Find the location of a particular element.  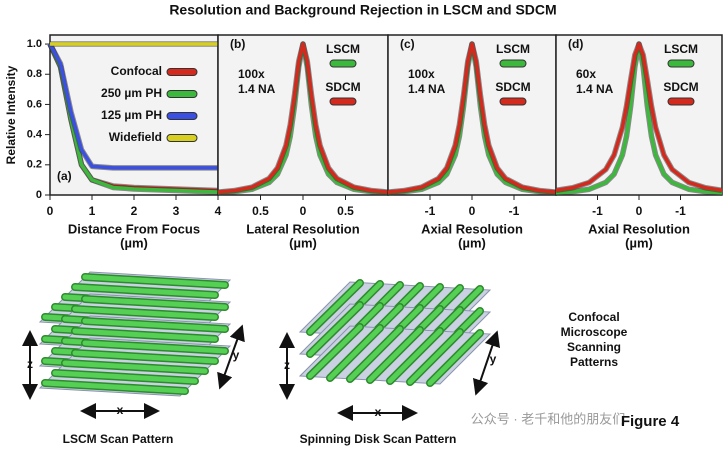

side-text: Microscope is located at coordinates (594, 332).